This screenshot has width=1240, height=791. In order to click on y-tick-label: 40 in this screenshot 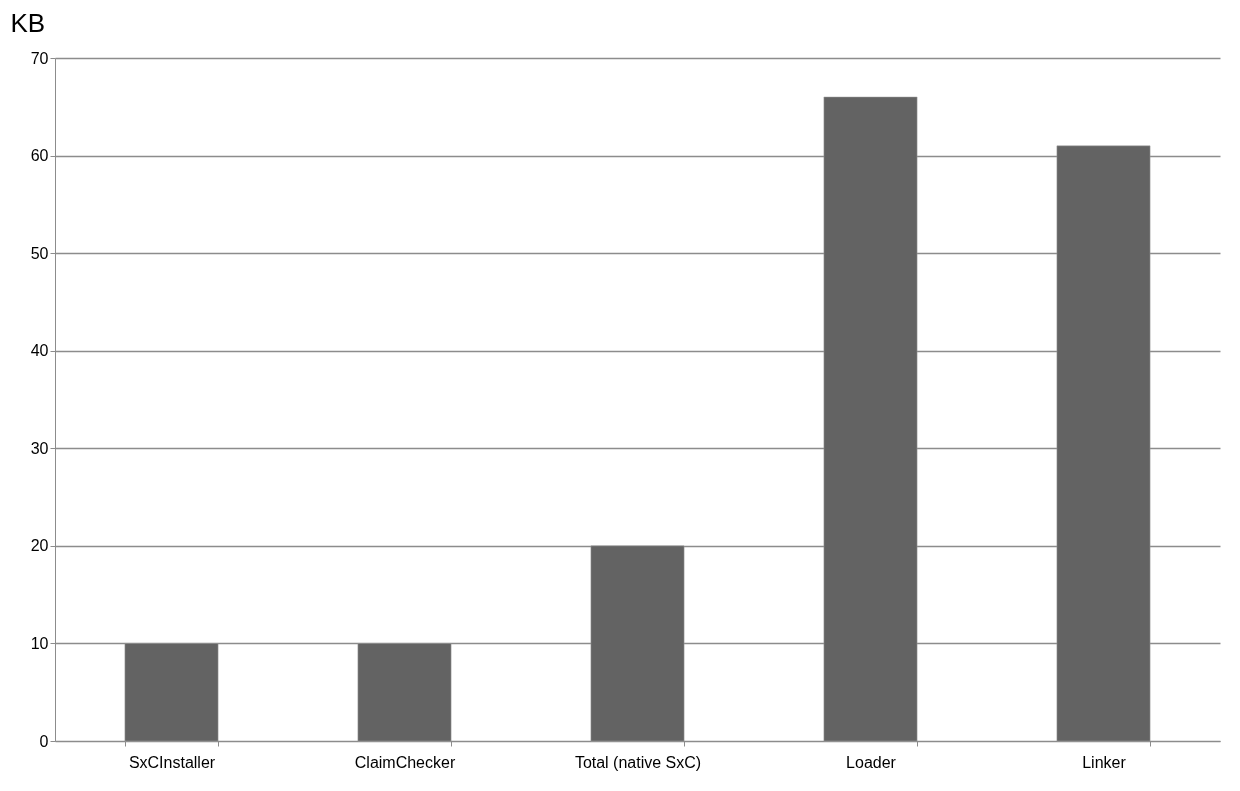, I will do `click(39, 351)`.